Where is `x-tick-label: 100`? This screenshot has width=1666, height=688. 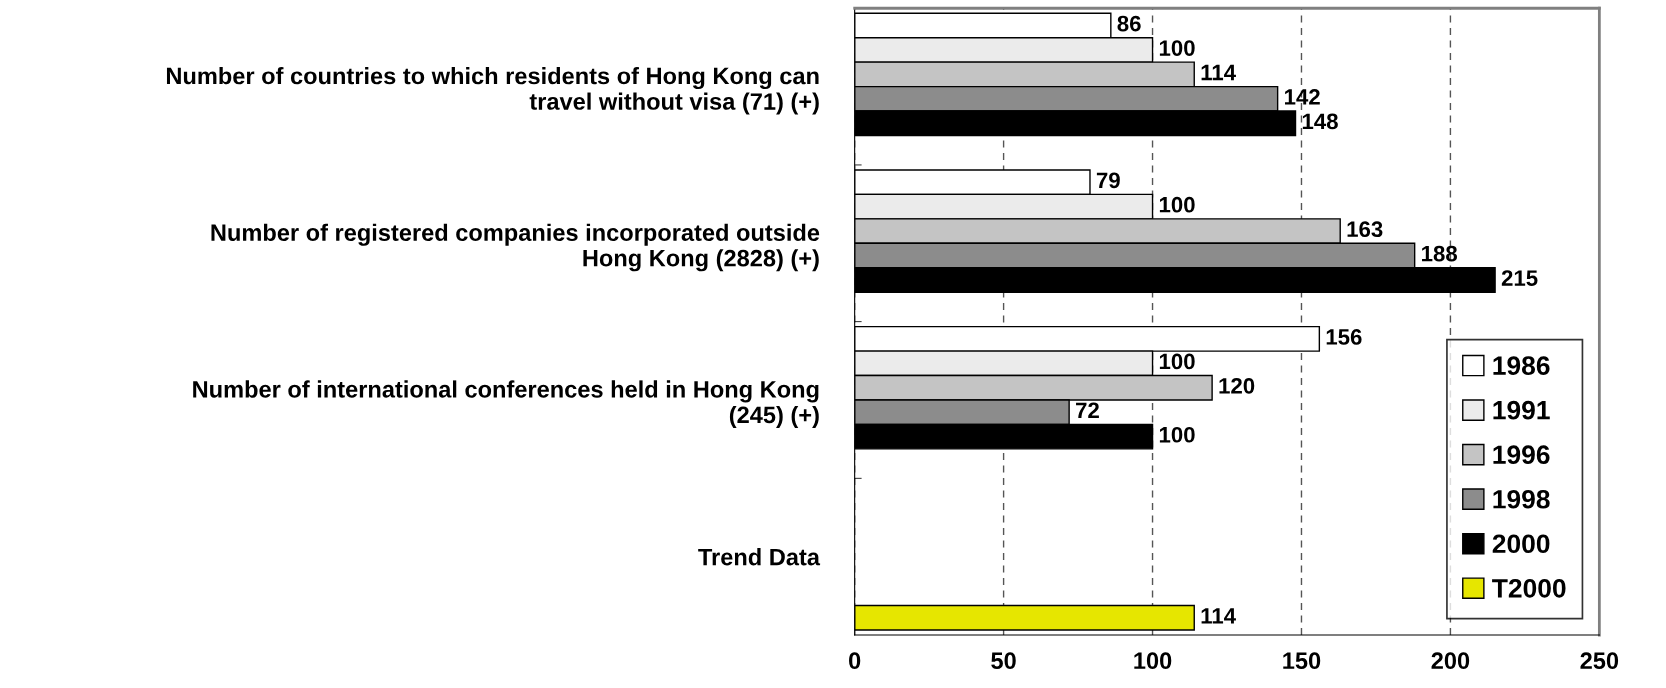 x-tick-label: 100 is located at coordinates (1153, 661).